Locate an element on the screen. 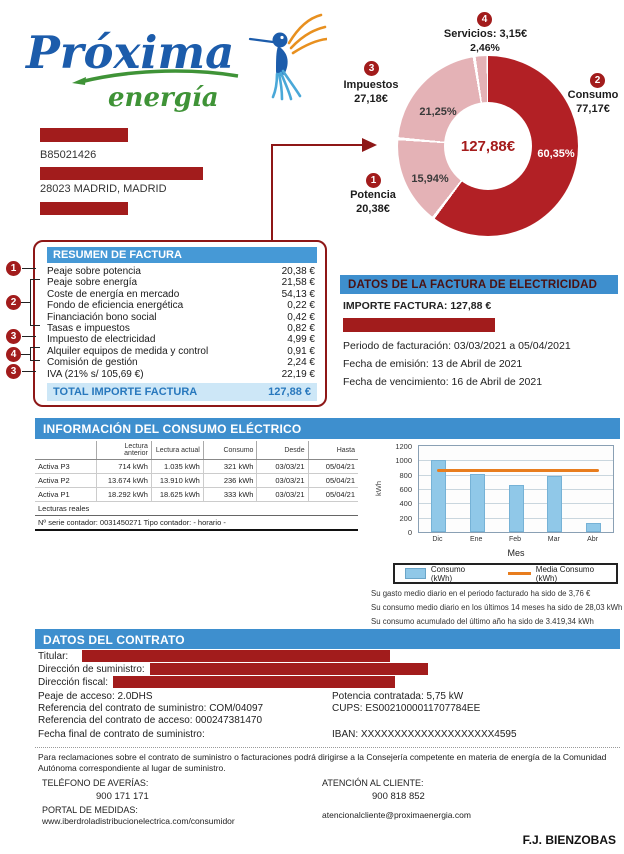 This screenshot has height=854, width=624. row-label: Peaje sobre energía is located at coordinates (92, 283).